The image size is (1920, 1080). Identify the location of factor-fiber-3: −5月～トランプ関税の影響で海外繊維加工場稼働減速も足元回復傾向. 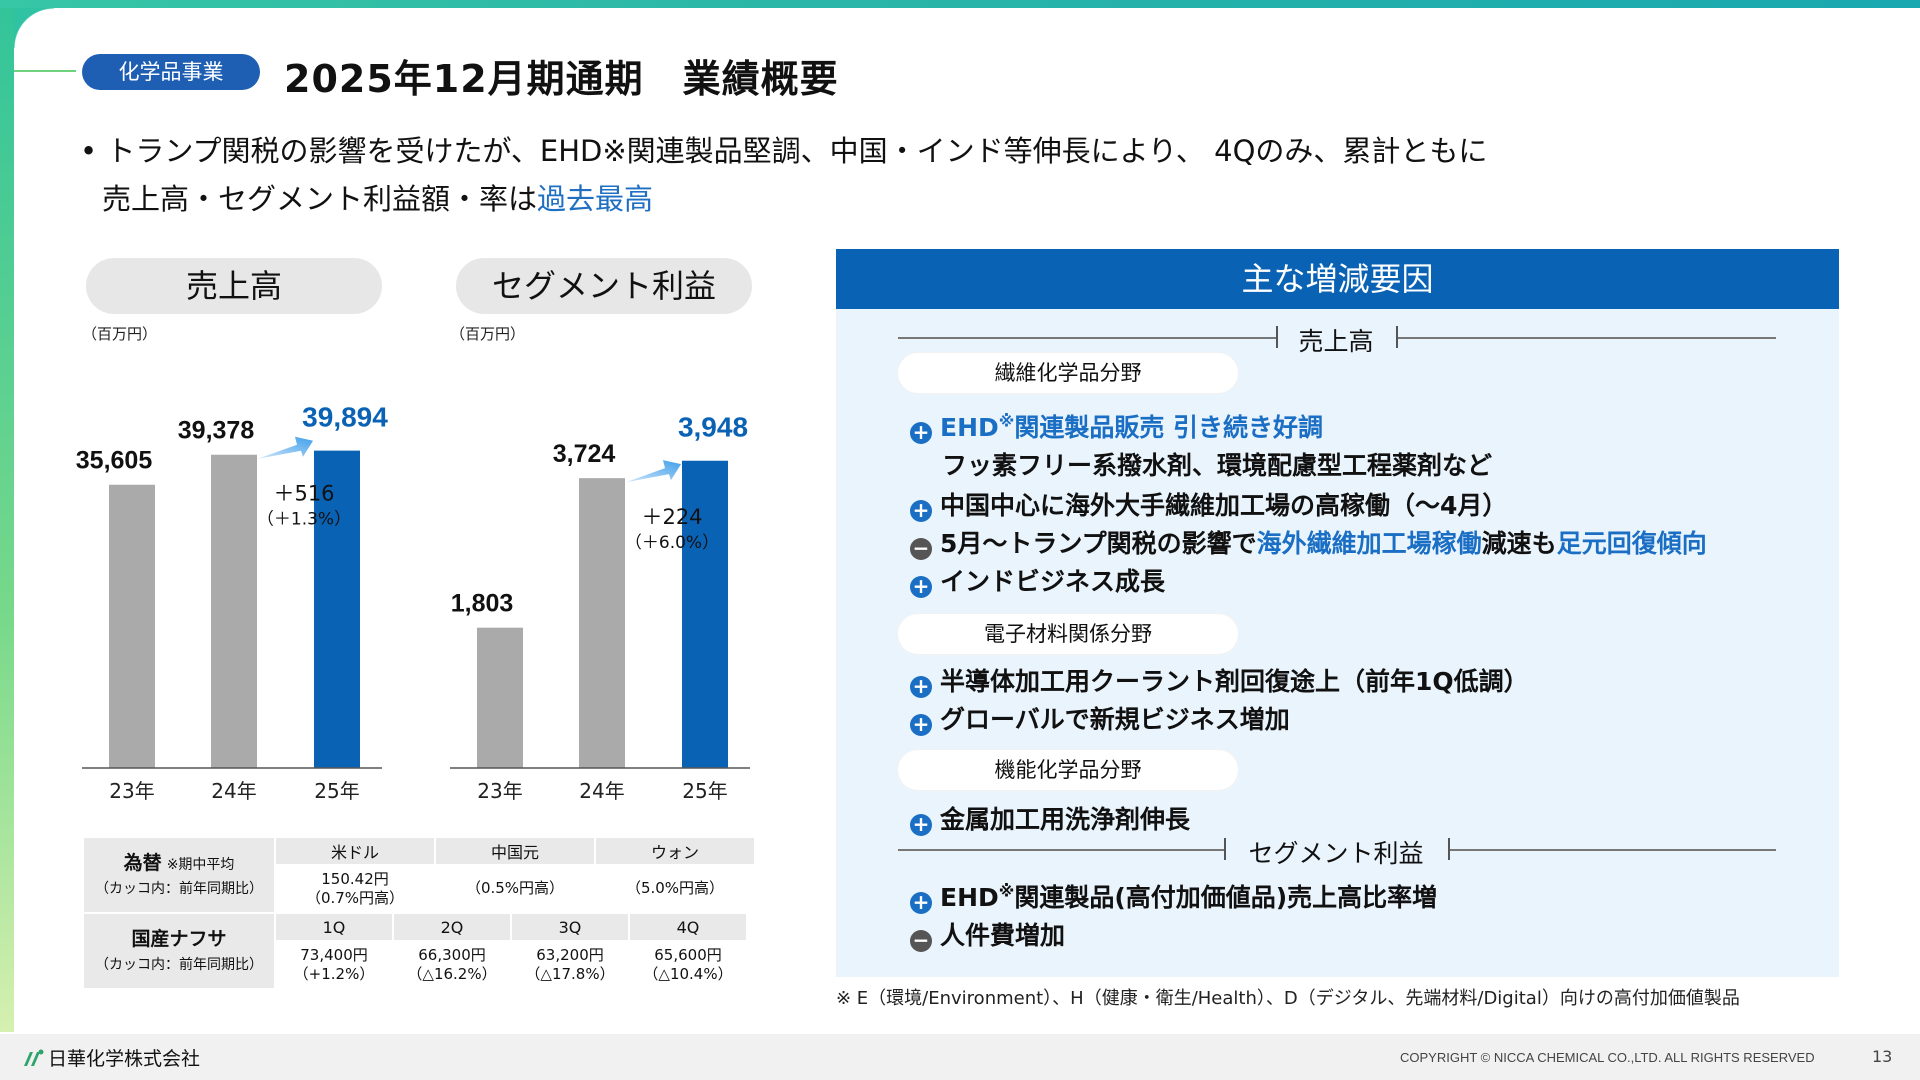
(1308, 542).